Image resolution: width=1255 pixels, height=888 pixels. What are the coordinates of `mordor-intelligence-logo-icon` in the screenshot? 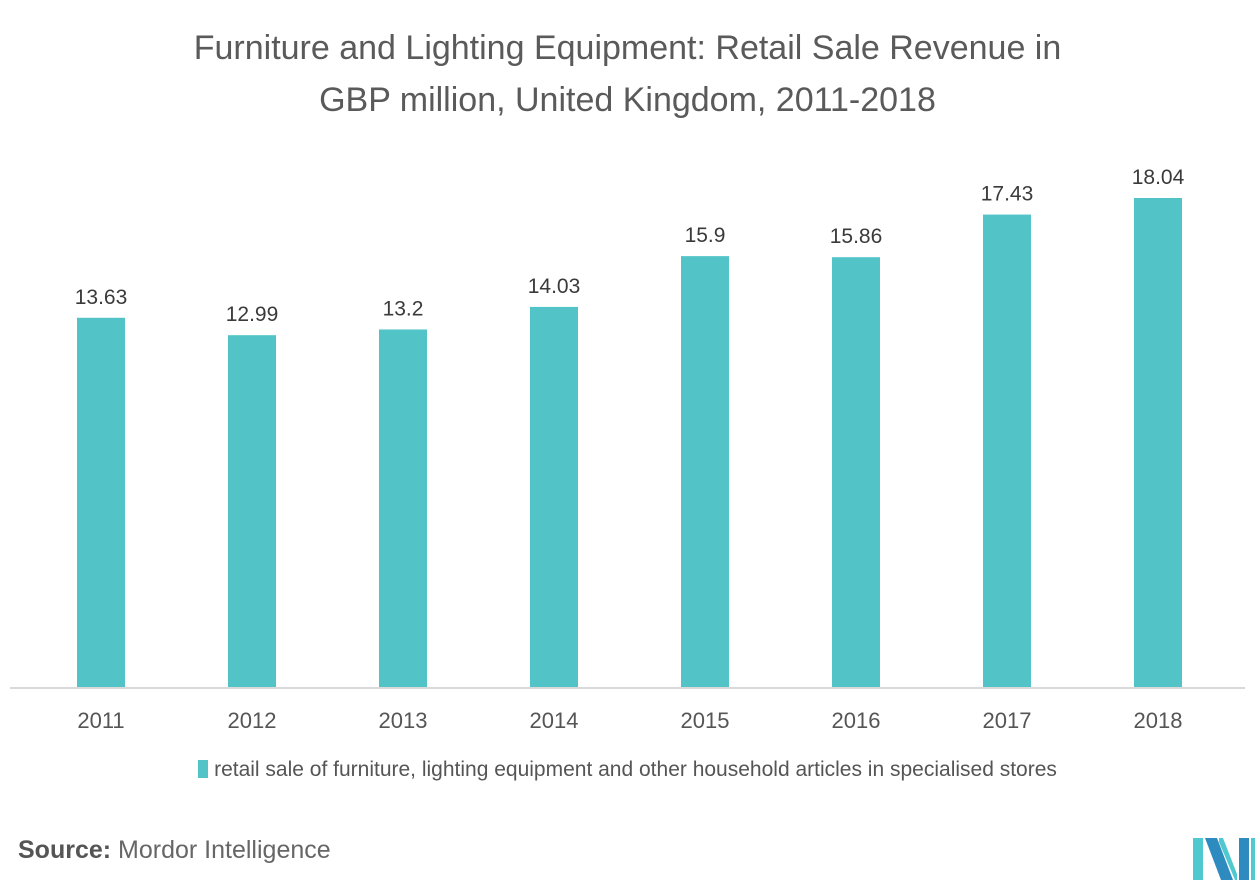 It's located at (1224, 859).